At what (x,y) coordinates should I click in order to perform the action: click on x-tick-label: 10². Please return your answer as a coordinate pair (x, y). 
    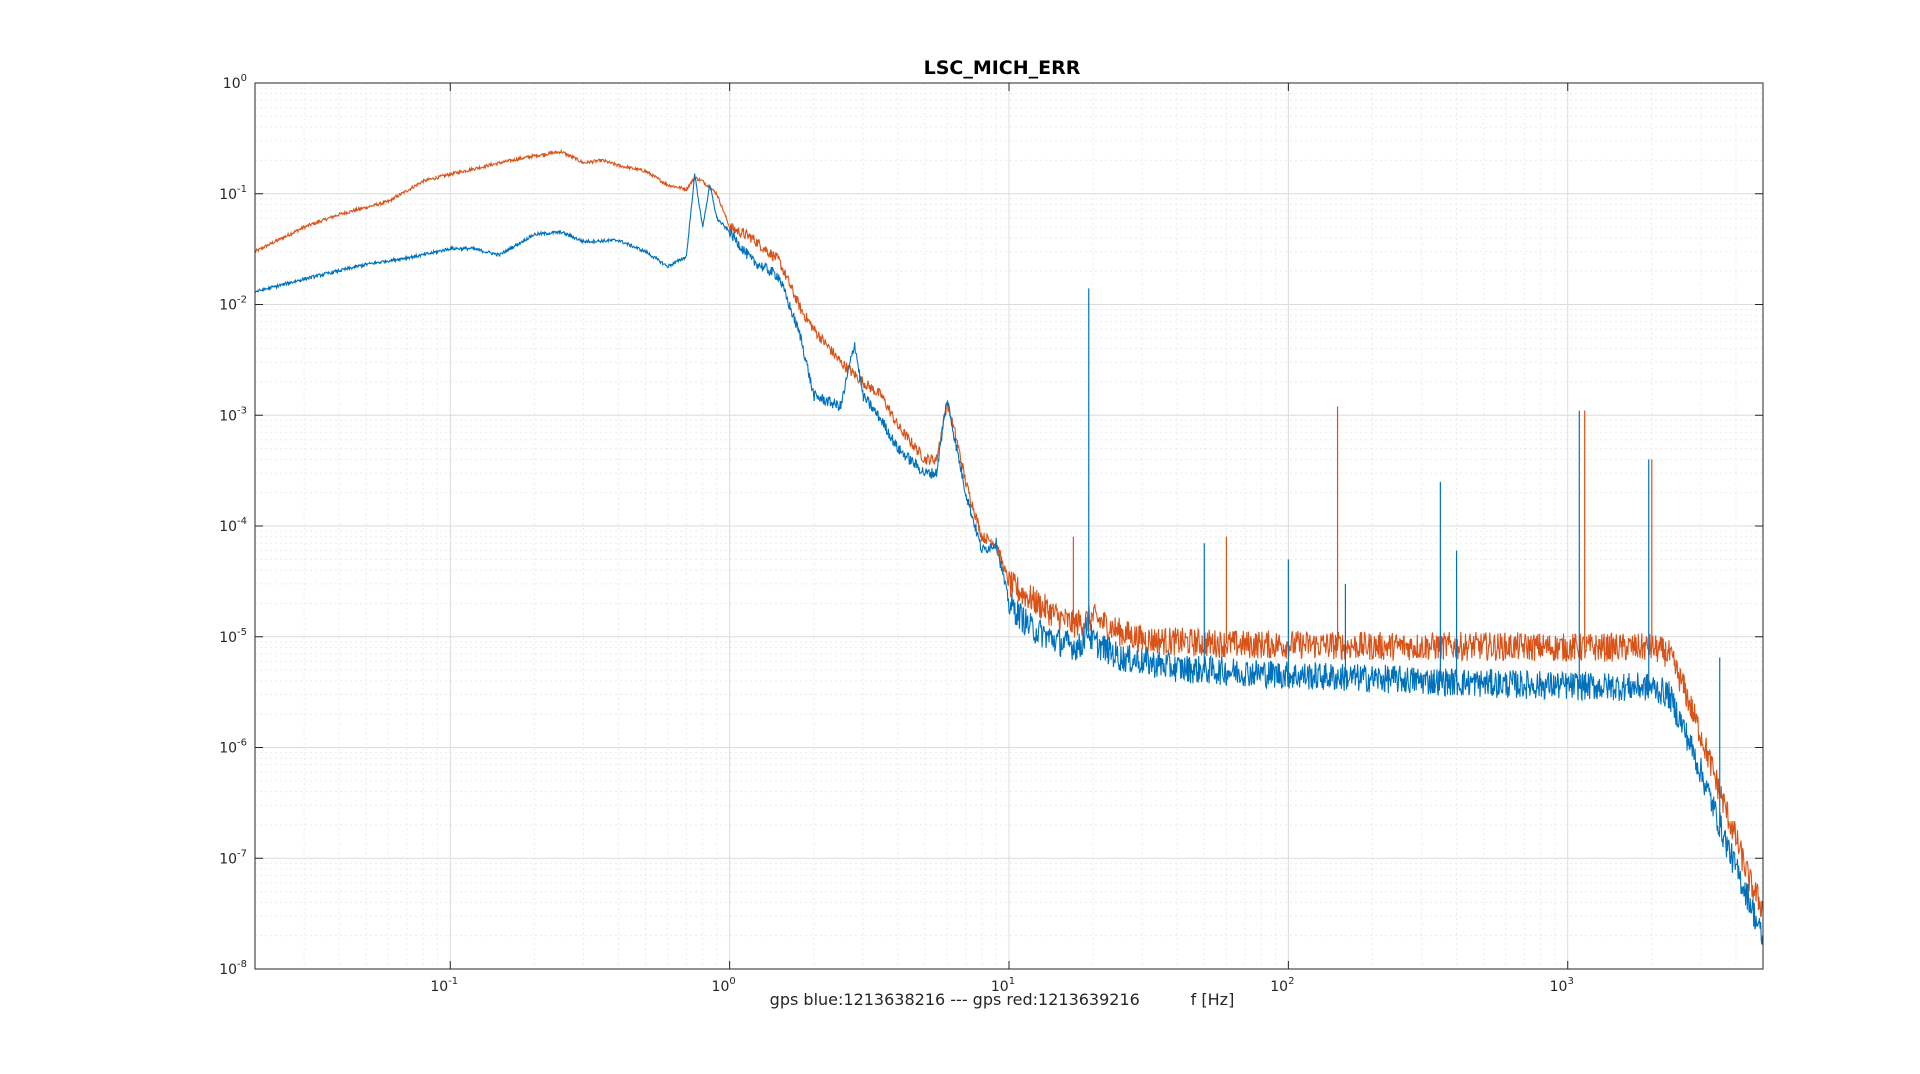
    Looking at the image, I should click on (1282, 985).